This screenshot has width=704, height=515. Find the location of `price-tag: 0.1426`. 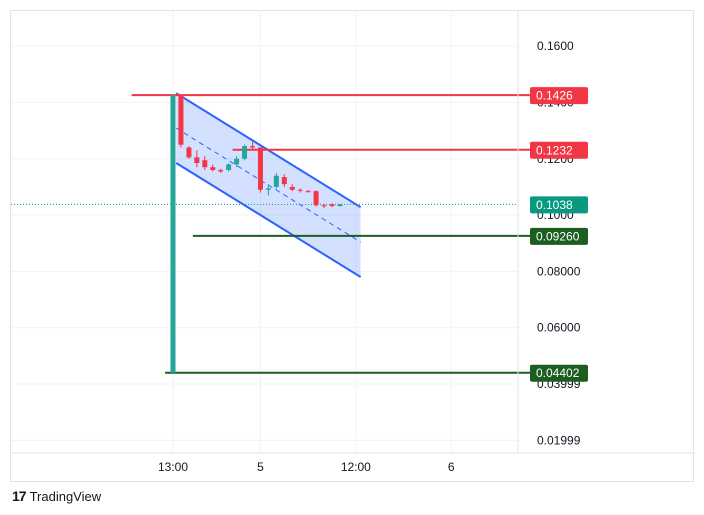

price-tag: 0.1426 is located at coordinates (559, 96).